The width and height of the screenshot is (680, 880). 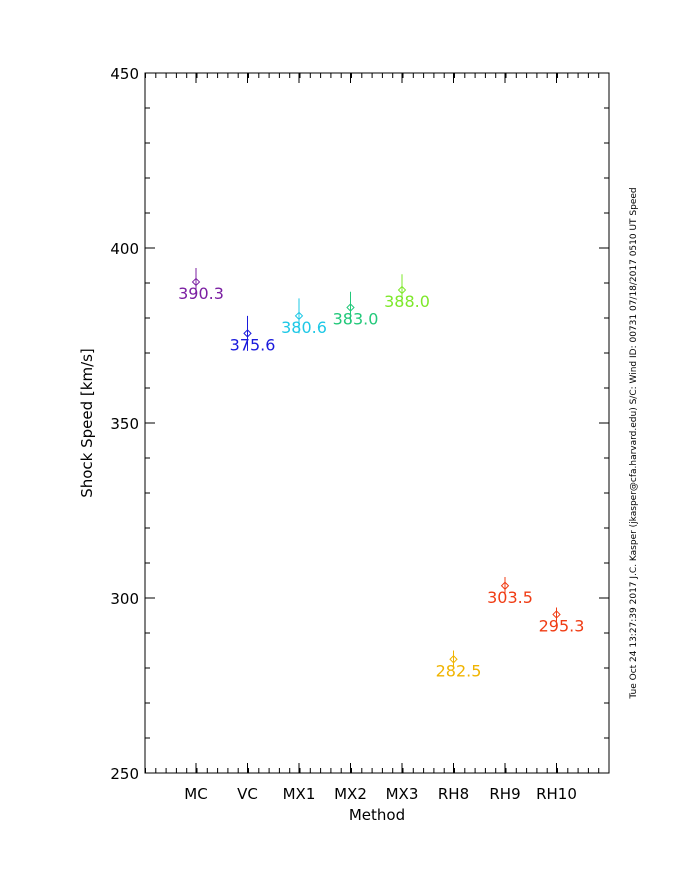 What do you see at coordinates (124, 424) in the screenshot?
I see `y-tick-label: 350` at bounding box center [124, 424].